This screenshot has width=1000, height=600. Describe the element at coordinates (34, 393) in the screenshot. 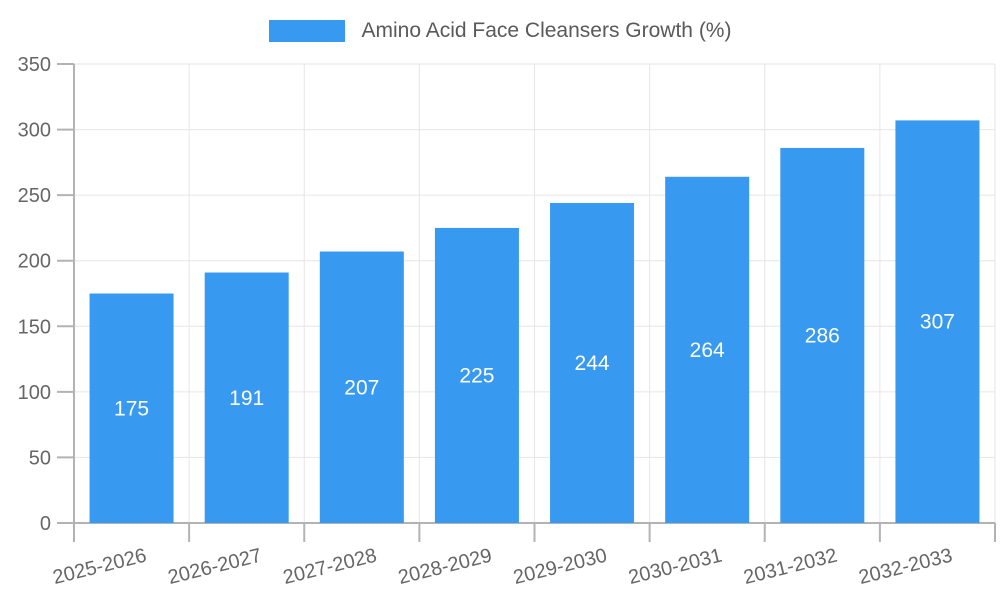

I see `y-tick-label: 100` at that location.